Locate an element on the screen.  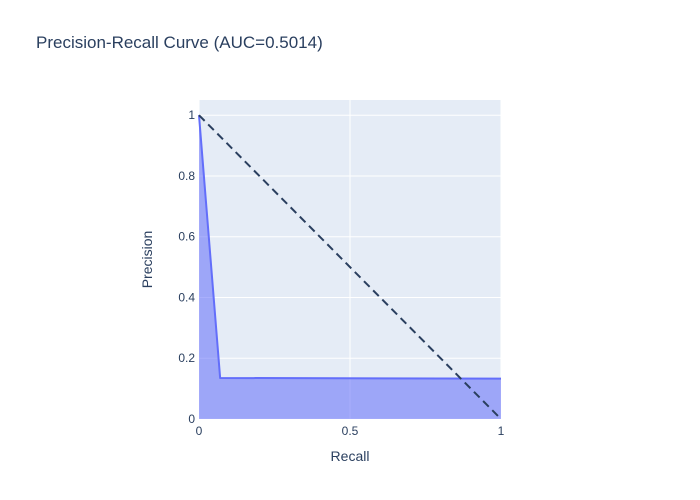
y-tick-label: 0 is located at coordinates (191, 419).